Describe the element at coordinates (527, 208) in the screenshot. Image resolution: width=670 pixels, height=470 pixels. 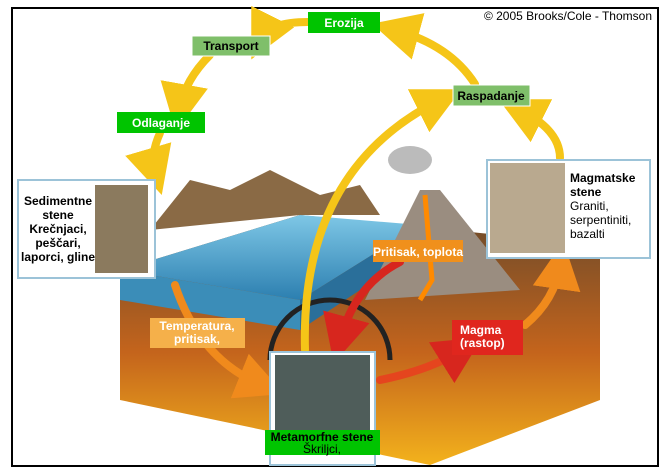
I see `igneous-image` at that location.